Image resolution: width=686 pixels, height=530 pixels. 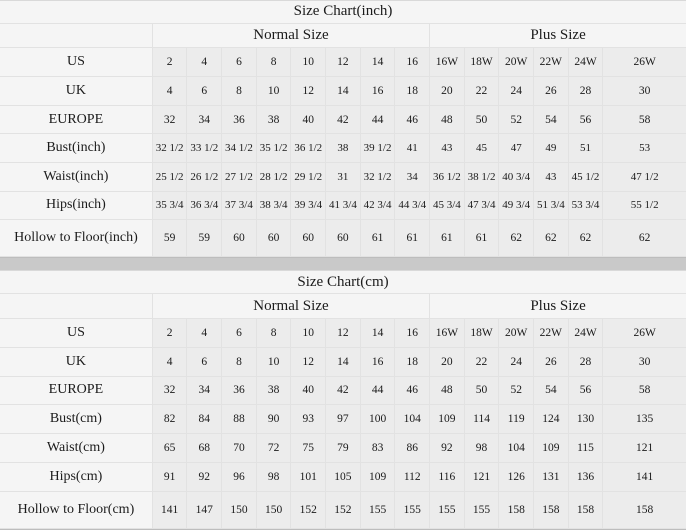 I want to click on cell: 135, so click(x=644, y=419).